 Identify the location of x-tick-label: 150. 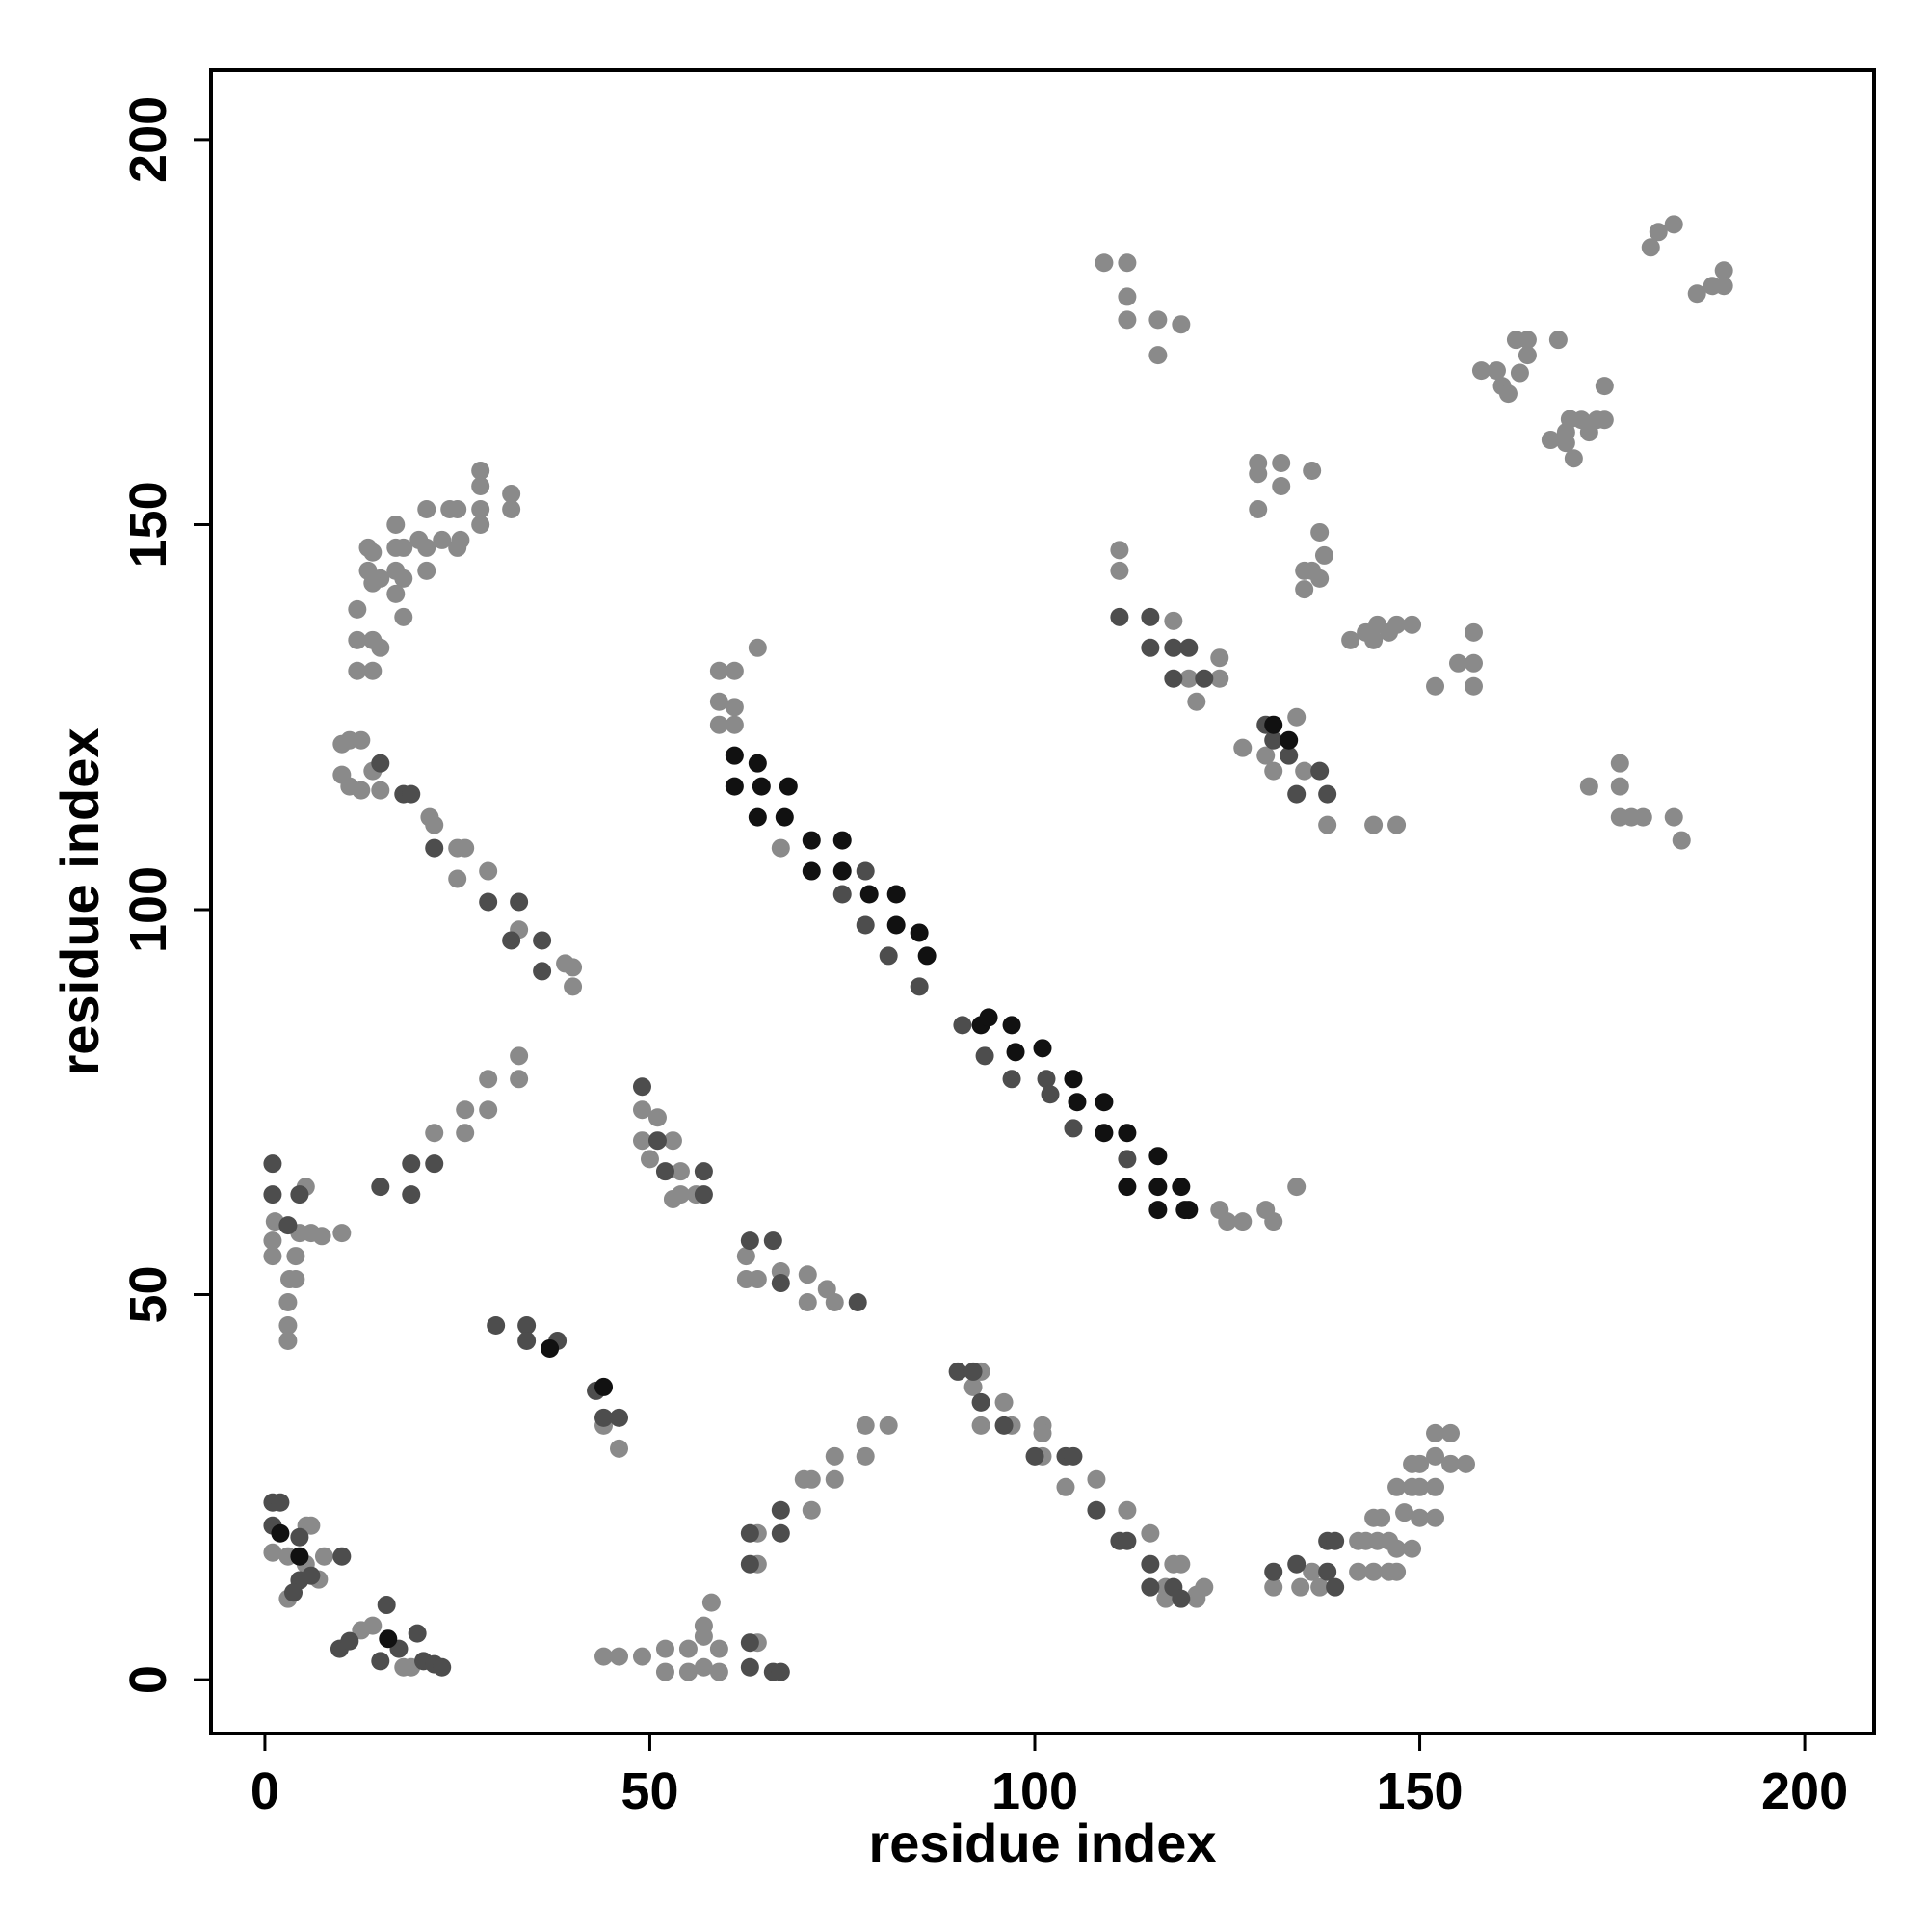
(1419, 1791).